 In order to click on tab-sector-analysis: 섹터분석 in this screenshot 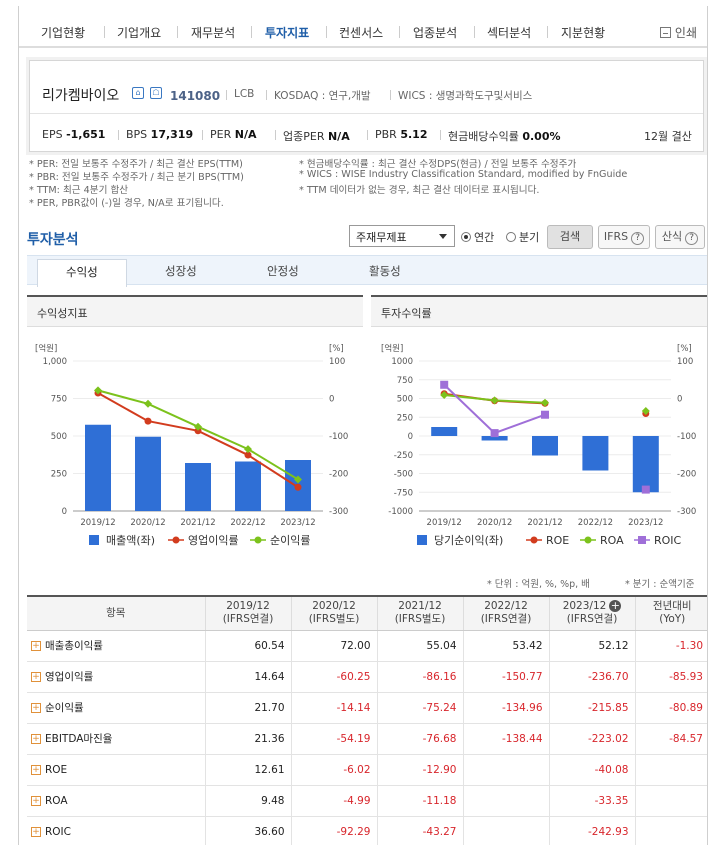, I will do `click(509, 33)`.